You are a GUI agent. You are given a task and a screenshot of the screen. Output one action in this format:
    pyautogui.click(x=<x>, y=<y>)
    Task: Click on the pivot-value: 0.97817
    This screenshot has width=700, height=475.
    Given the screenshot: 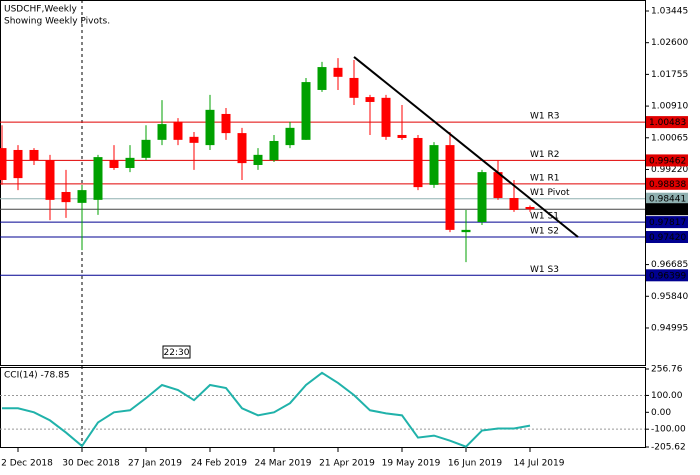 What is the action you would take?
    pyautogui.click(x=667, y=223)
    